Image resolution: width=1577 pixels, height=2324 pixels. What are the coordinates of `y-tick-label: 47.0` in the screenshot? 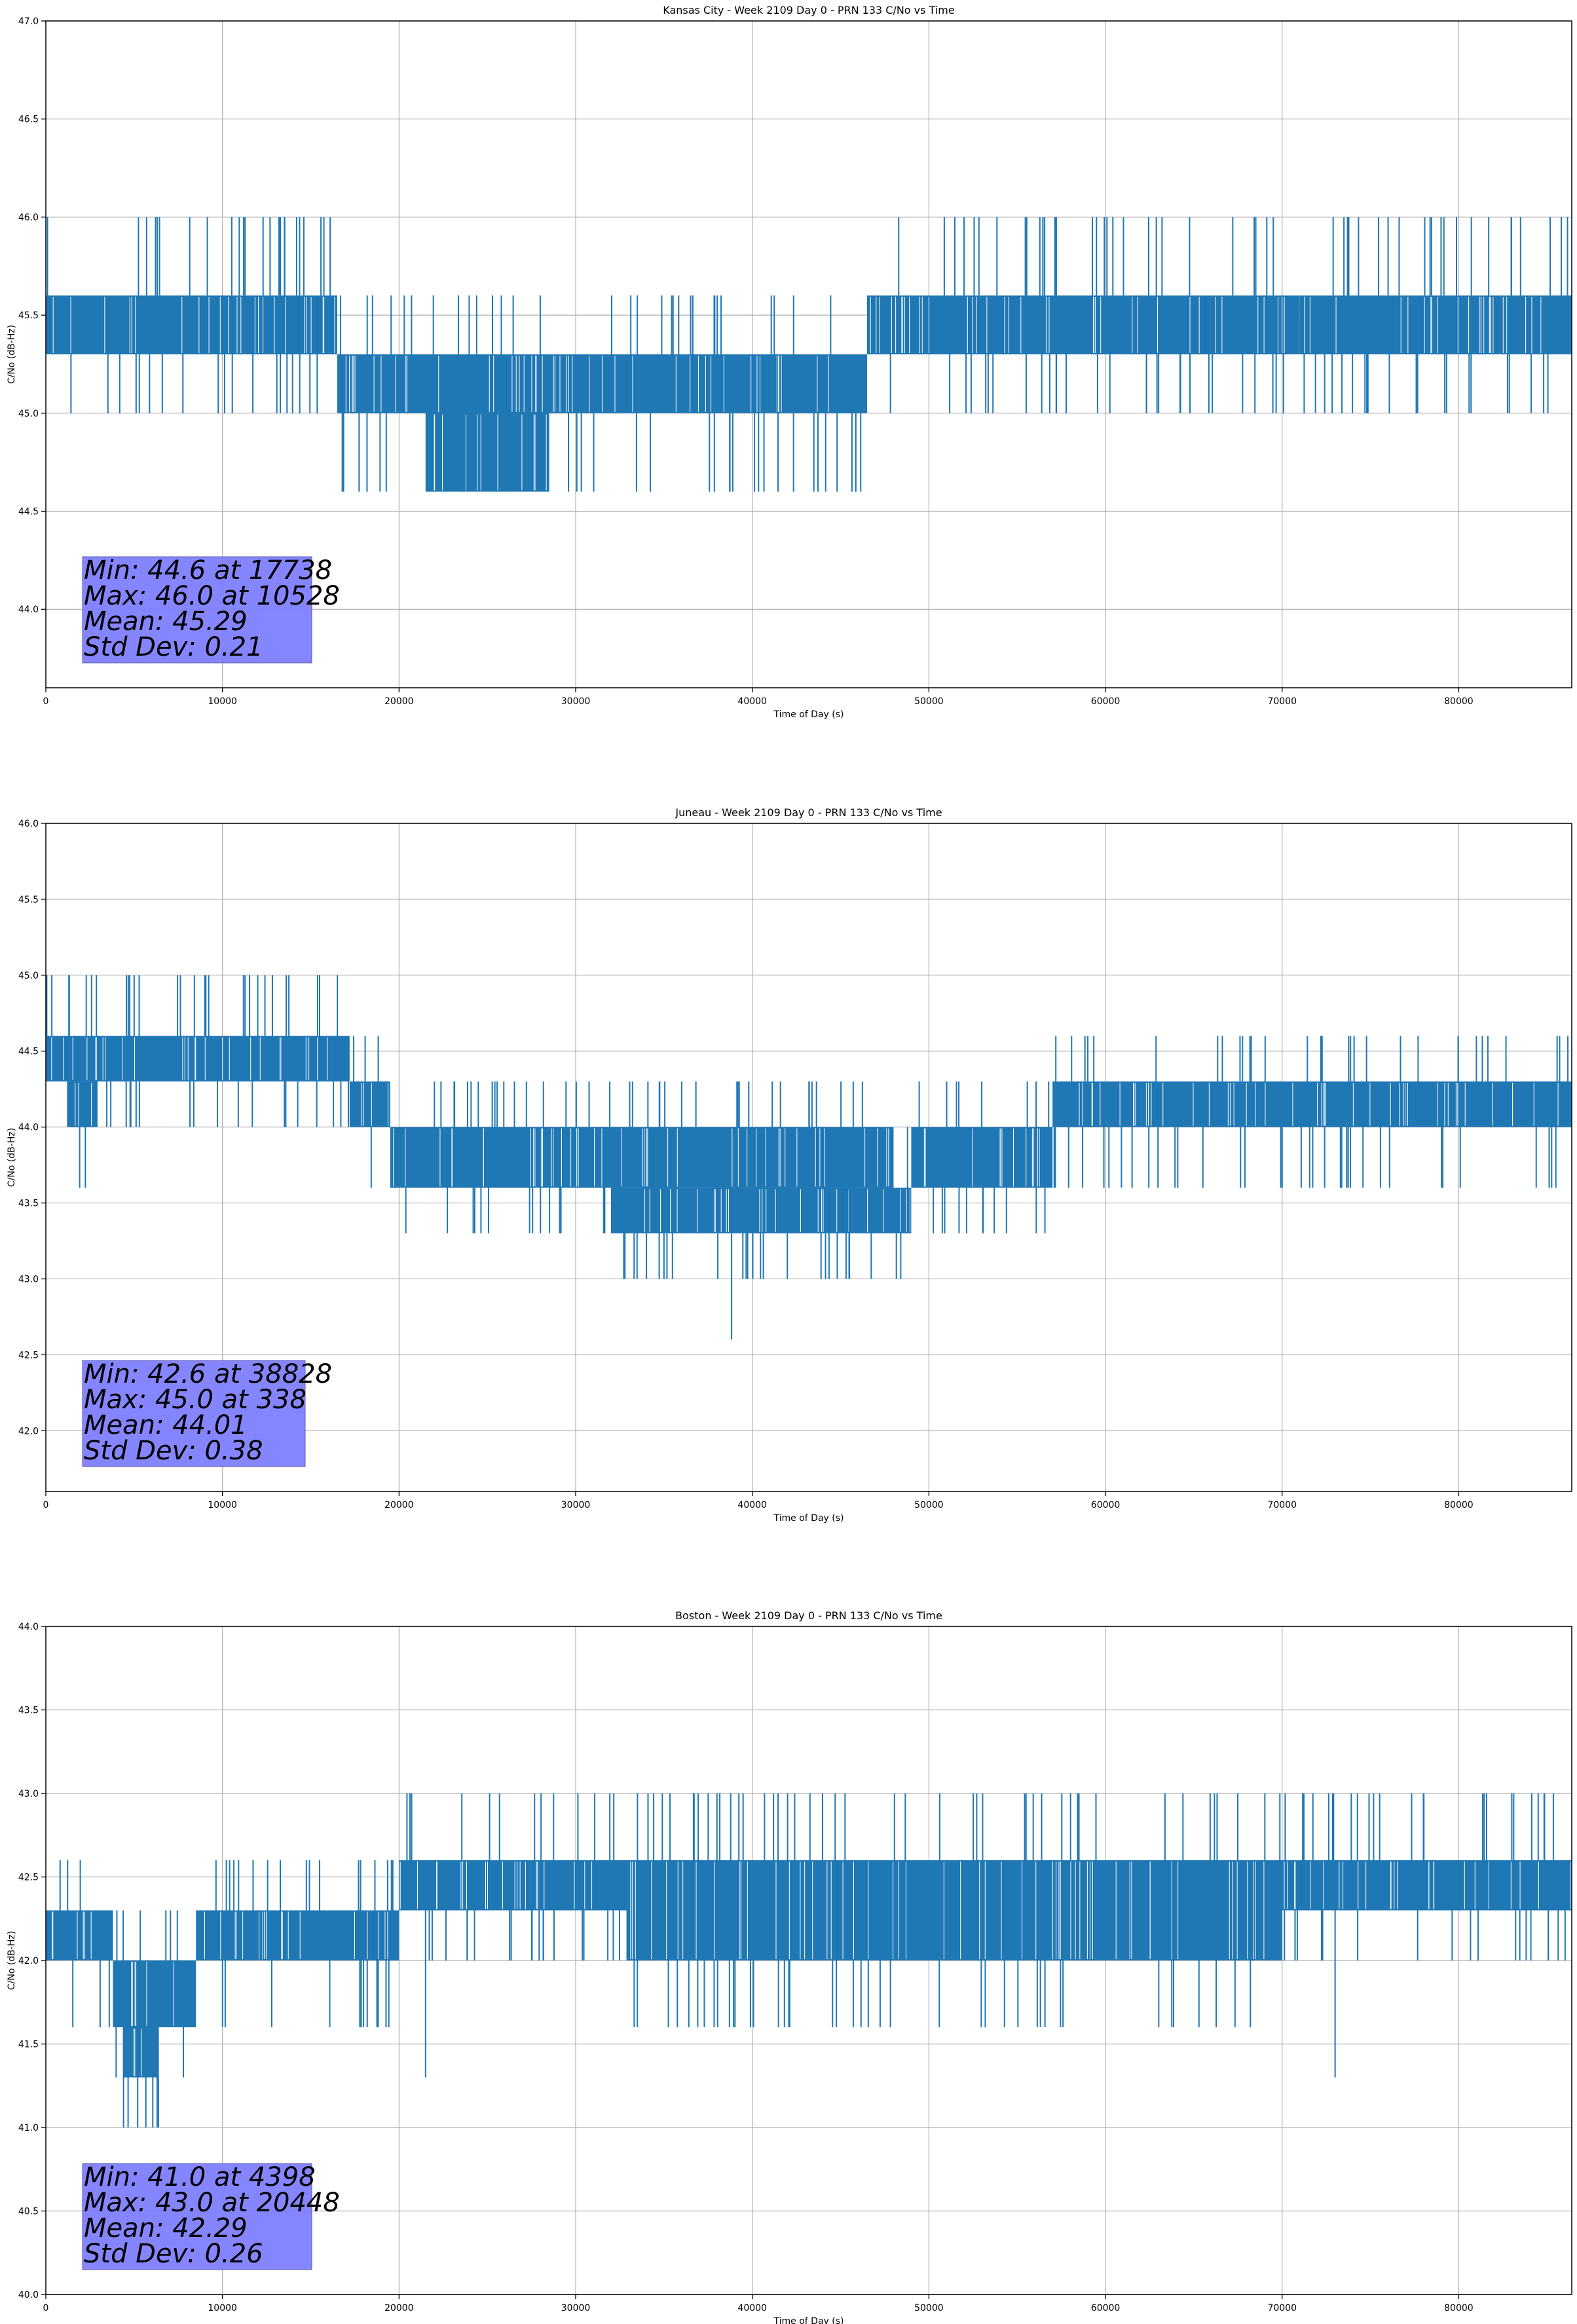 It's located at (28, 21).